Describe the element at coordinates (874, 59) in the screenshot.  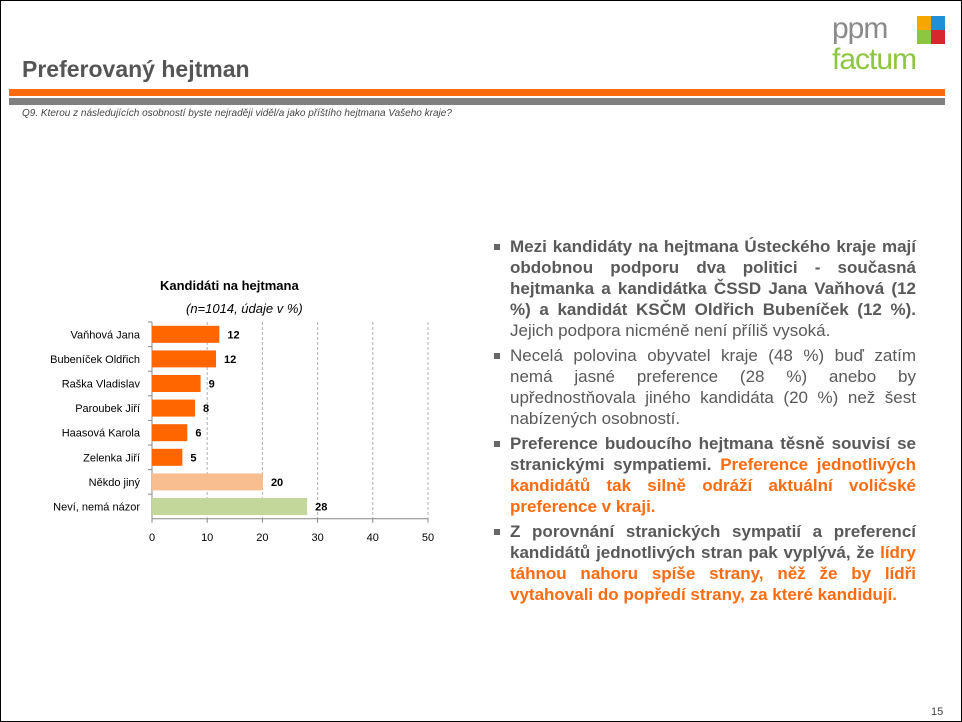
I see `logo-text-factum: factum` at that location.